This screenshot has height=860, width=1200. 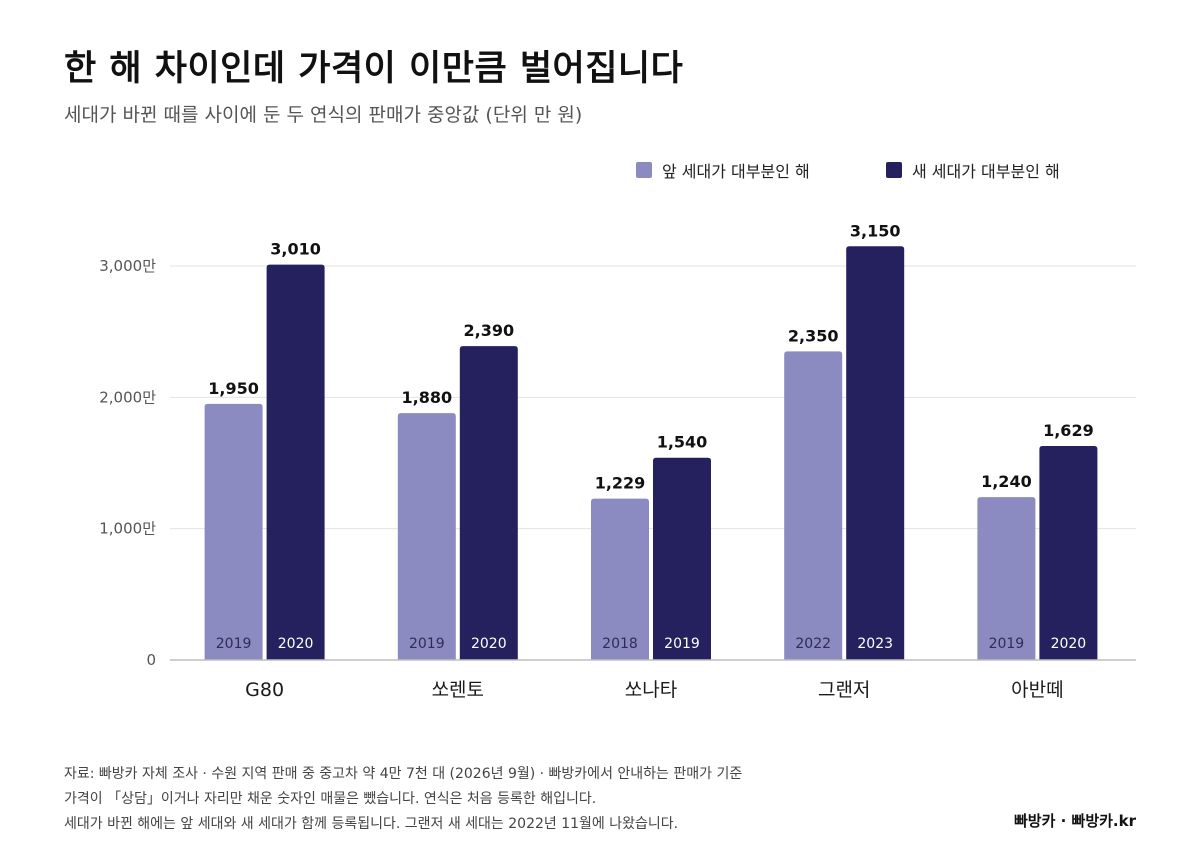 What do you see at coordinates (894, 170) in the screenshot?
I see `legend-swatch-new` at bounding box center [894, 170].